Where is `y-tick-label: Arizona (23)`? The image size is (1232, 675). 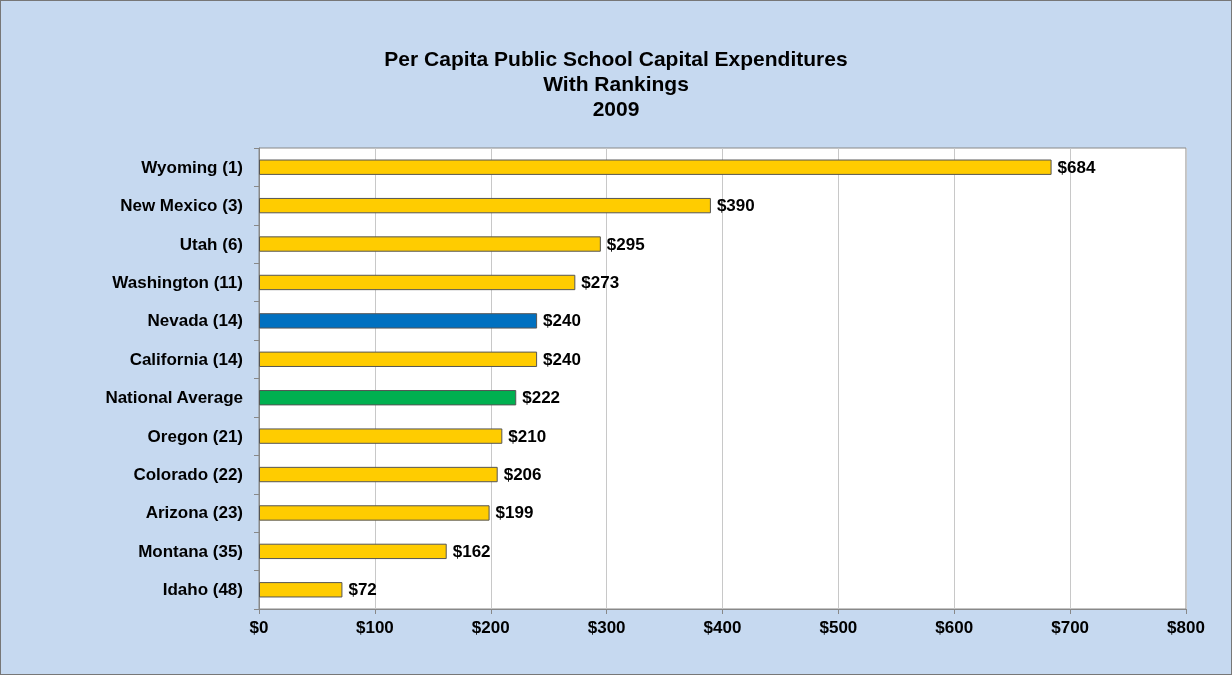
y-tick-label: Arizona (23) is located at coordinates (194, 513).